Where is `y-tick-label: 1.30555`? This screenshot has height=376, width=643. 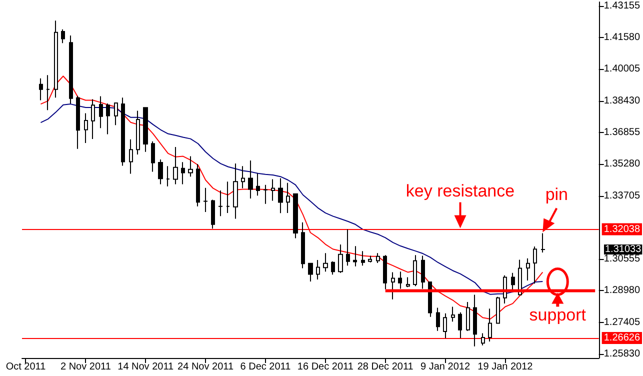
y-tick-label: 1.30555 is located at coordinates (622, 259).